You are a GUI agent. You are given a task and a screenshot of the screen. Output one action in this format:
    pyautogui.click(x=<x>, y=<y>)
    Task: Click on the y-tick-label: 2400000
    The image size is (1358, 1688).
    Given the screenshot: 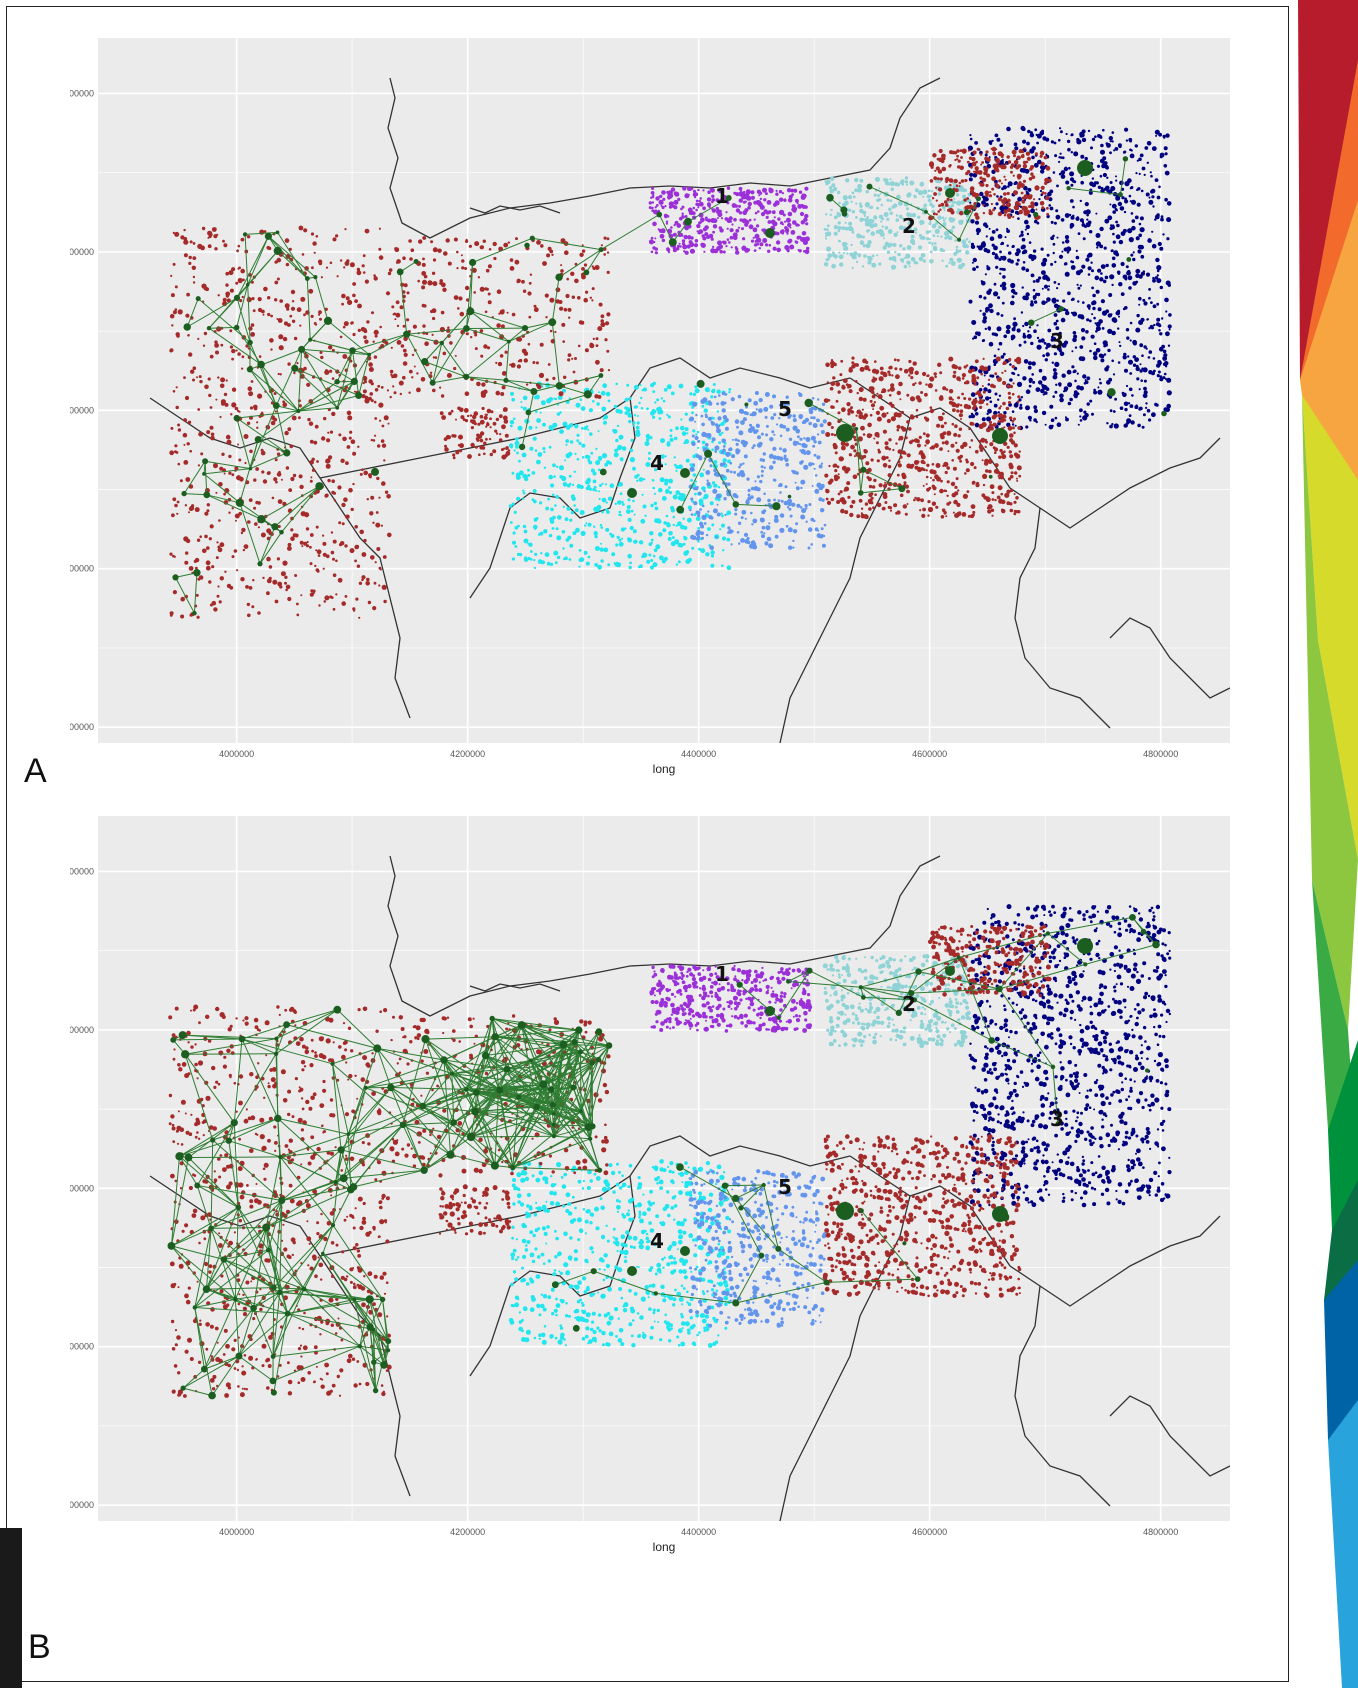 What is the action you would take?
    pyautogui.click(x=82, y=727)
    